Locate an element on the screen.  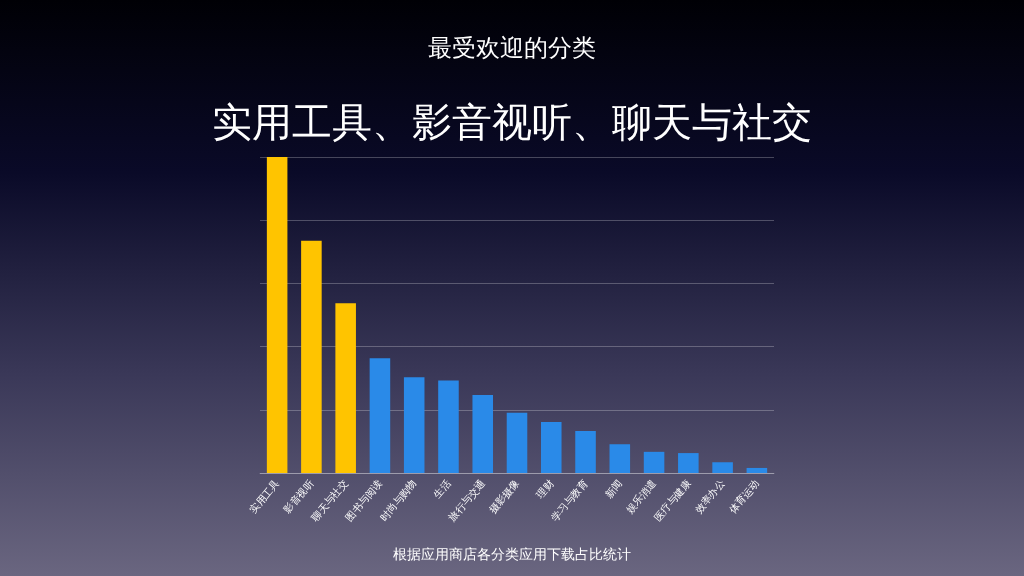
x-tick-label: 生活 is located at coordinates (442, 488).